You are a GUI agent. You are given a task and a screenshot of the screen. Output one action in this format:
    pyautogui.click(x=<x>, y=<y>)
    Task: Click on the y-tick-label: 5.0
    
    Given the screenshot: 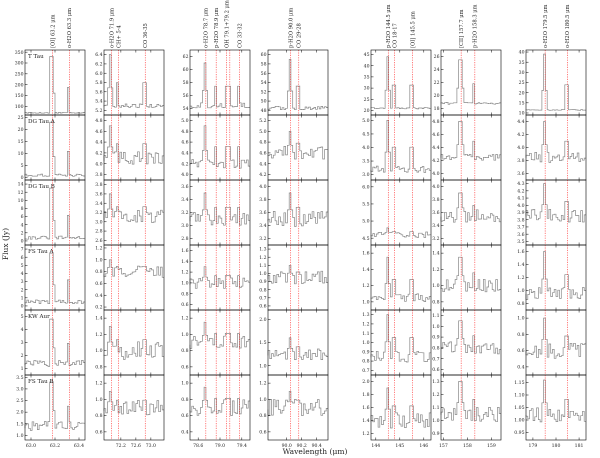 What is the action you would take?
    pyautogui.click(x=184, y=121)
    